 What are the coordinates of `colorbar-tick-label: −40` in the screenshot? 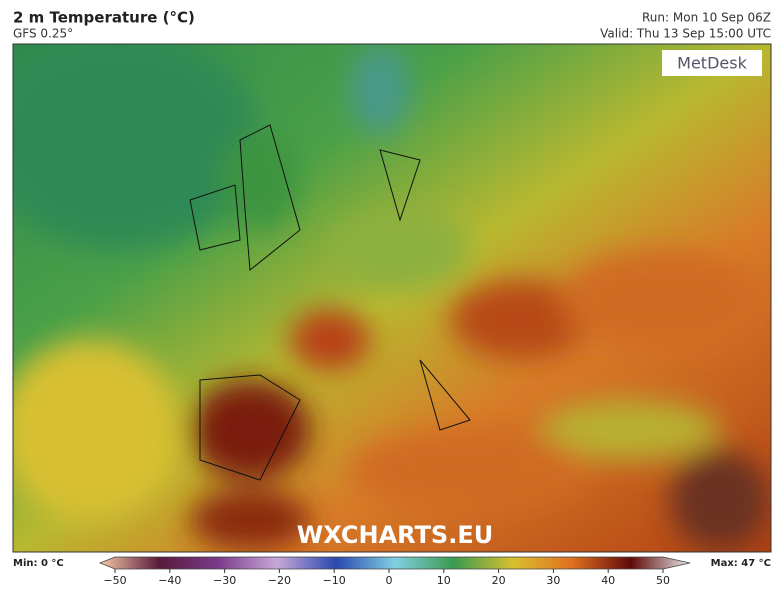 It's located at (169, 580).